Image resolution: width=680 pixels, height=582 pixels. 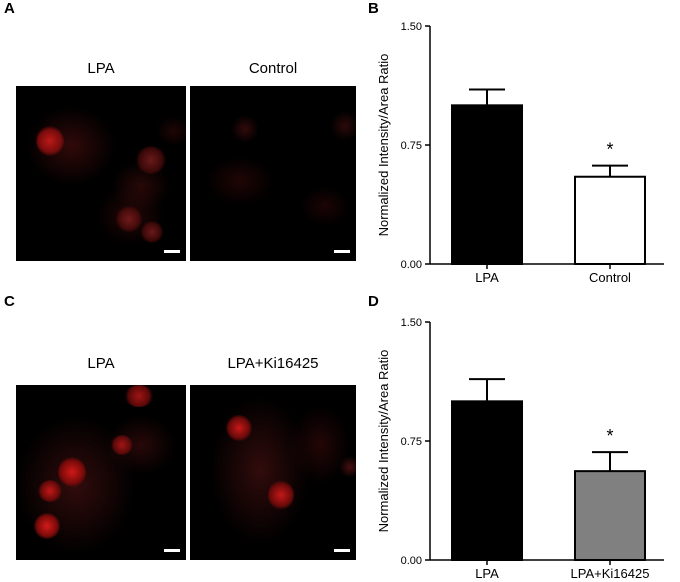 I want to click on micrograph-label-control: Control, so click(x=273, y=68).